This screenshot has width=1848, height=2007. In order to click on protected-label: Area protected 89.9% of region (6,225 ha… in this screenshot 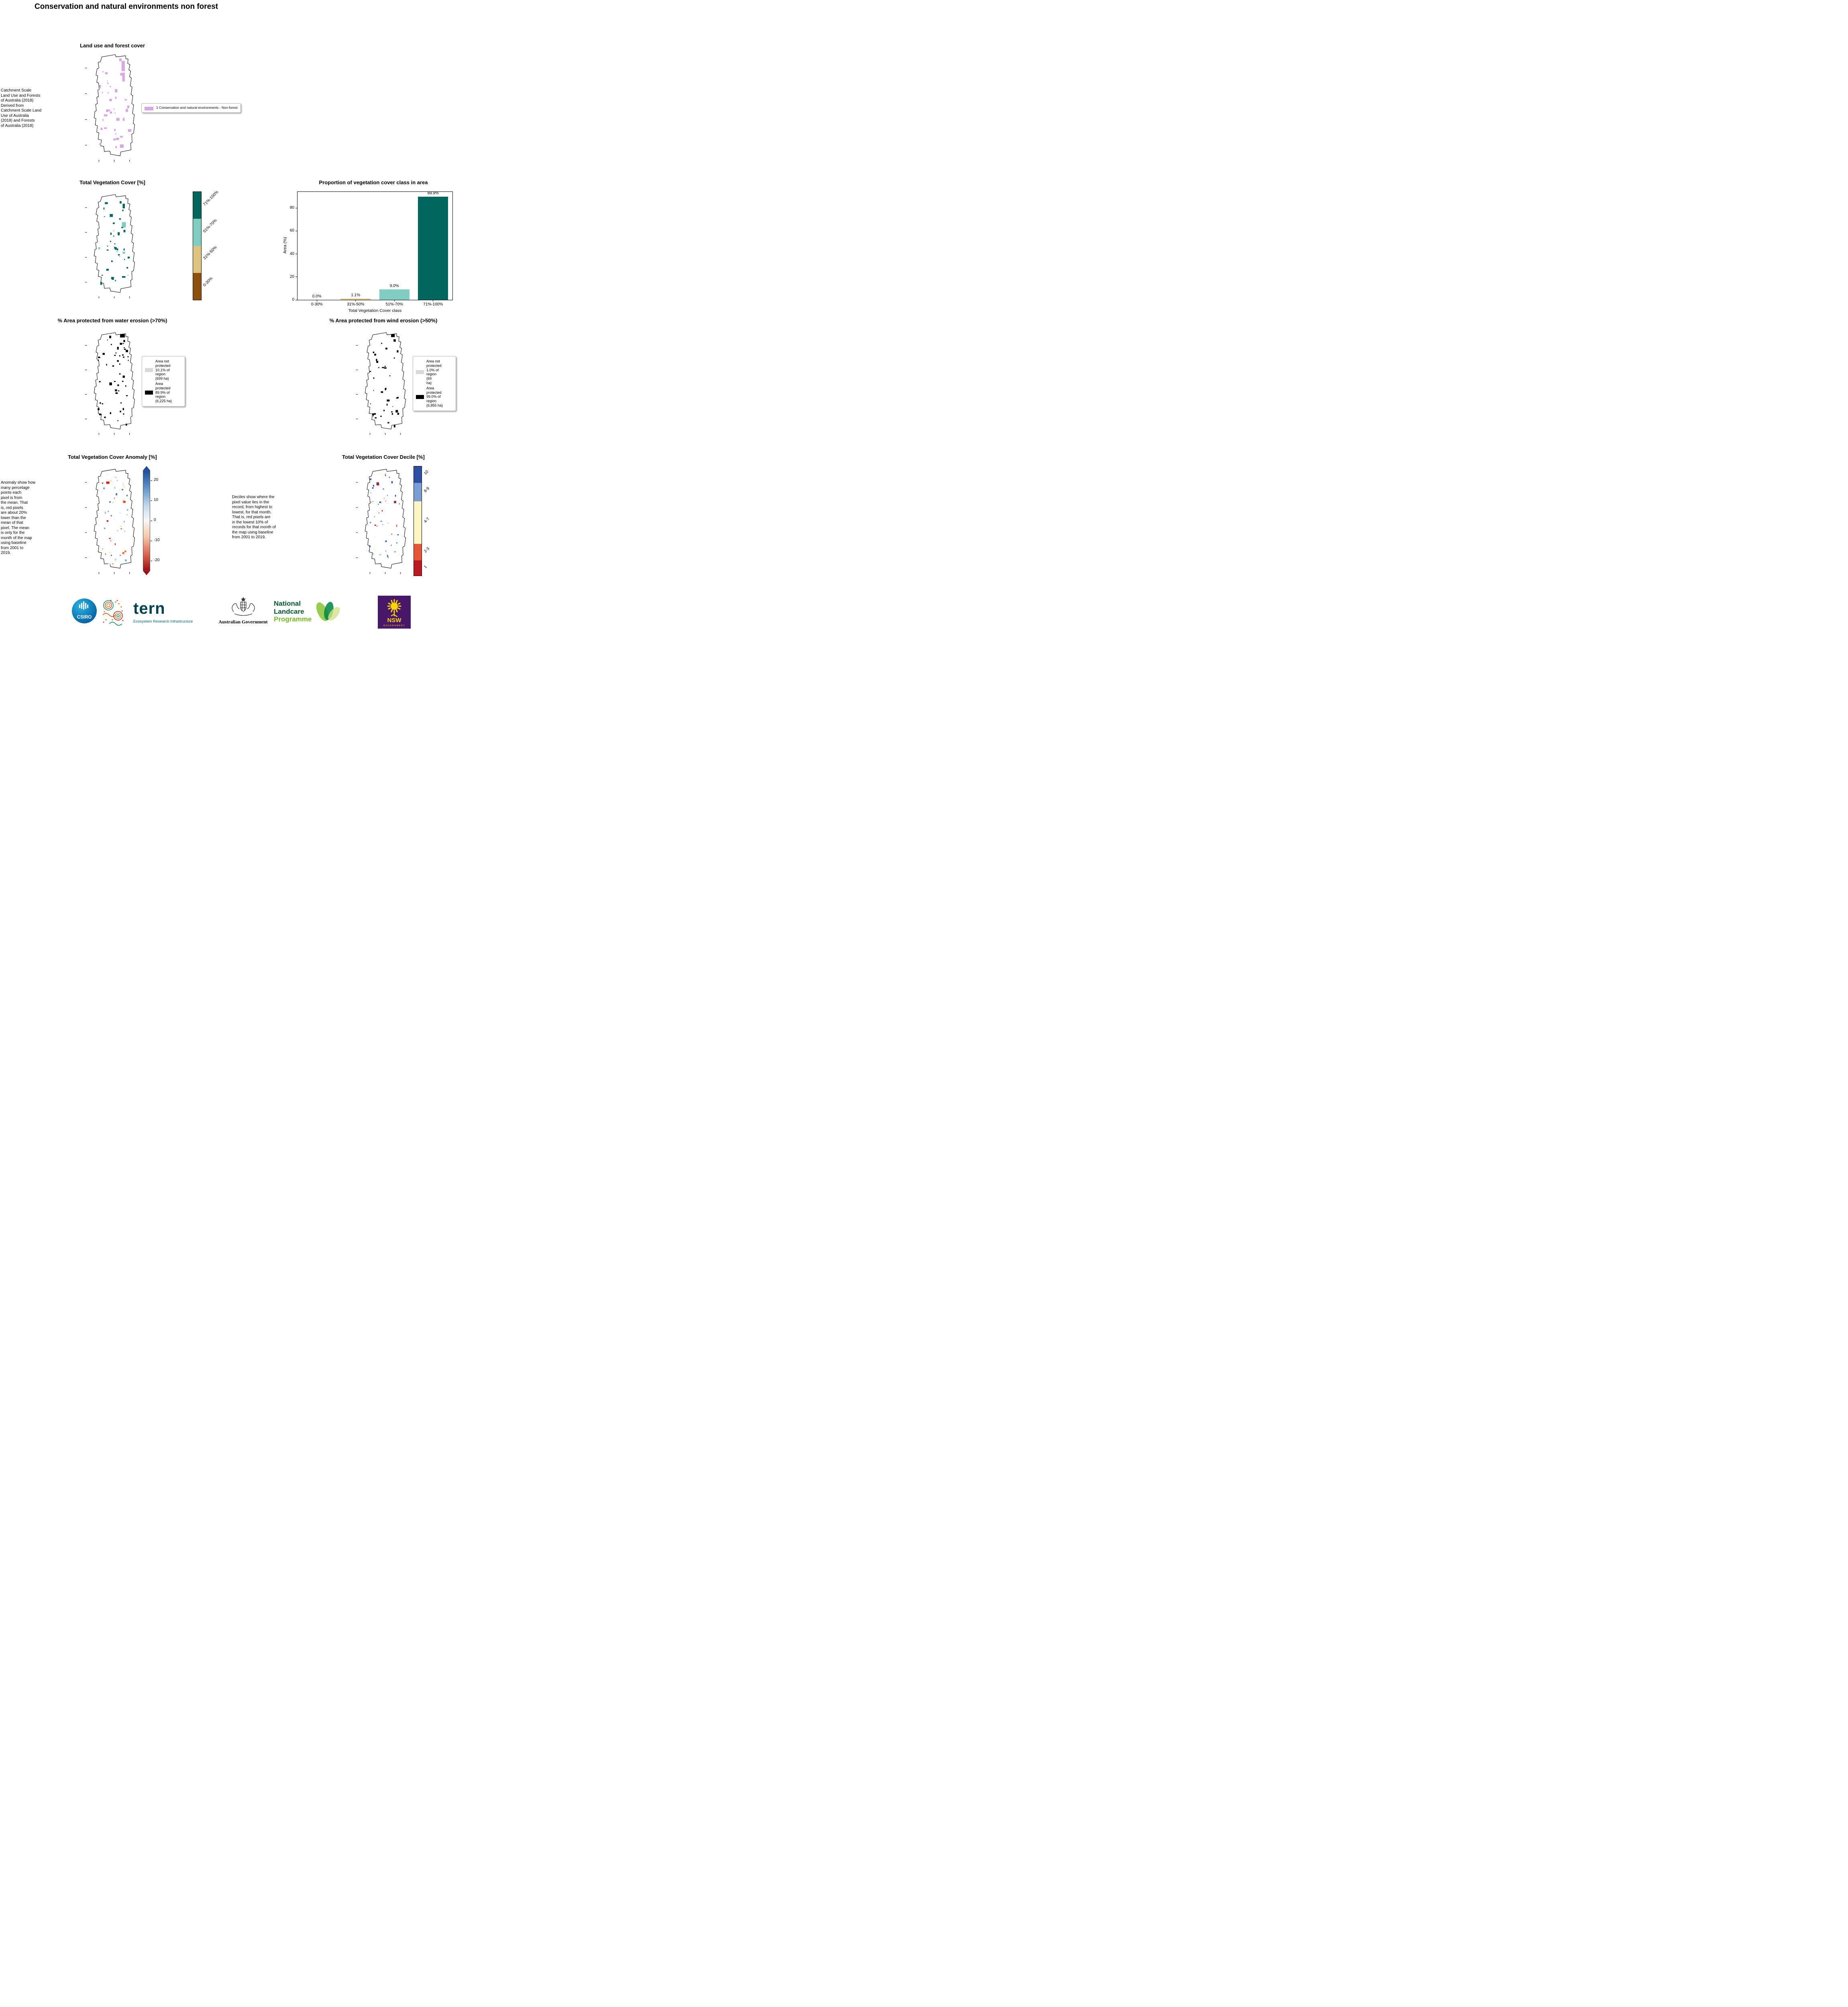, I will do `click(163, 392)`.